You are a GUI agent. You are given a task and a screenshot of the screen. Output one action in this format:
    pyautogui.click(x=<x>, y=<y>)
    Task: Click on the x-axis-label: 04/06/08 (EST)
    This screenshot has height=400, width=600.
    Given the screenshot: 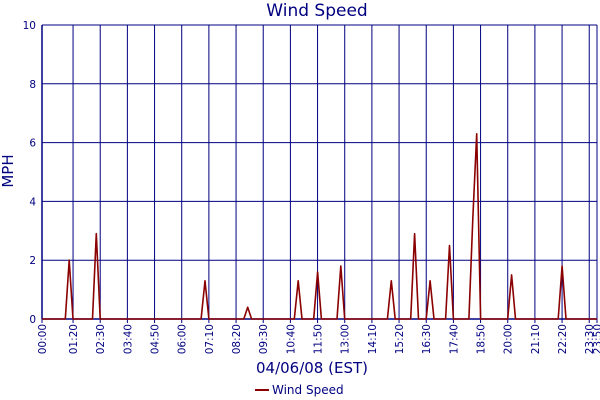 What is the action you would take?
    pyautogui.click(x=312, y=368)
    